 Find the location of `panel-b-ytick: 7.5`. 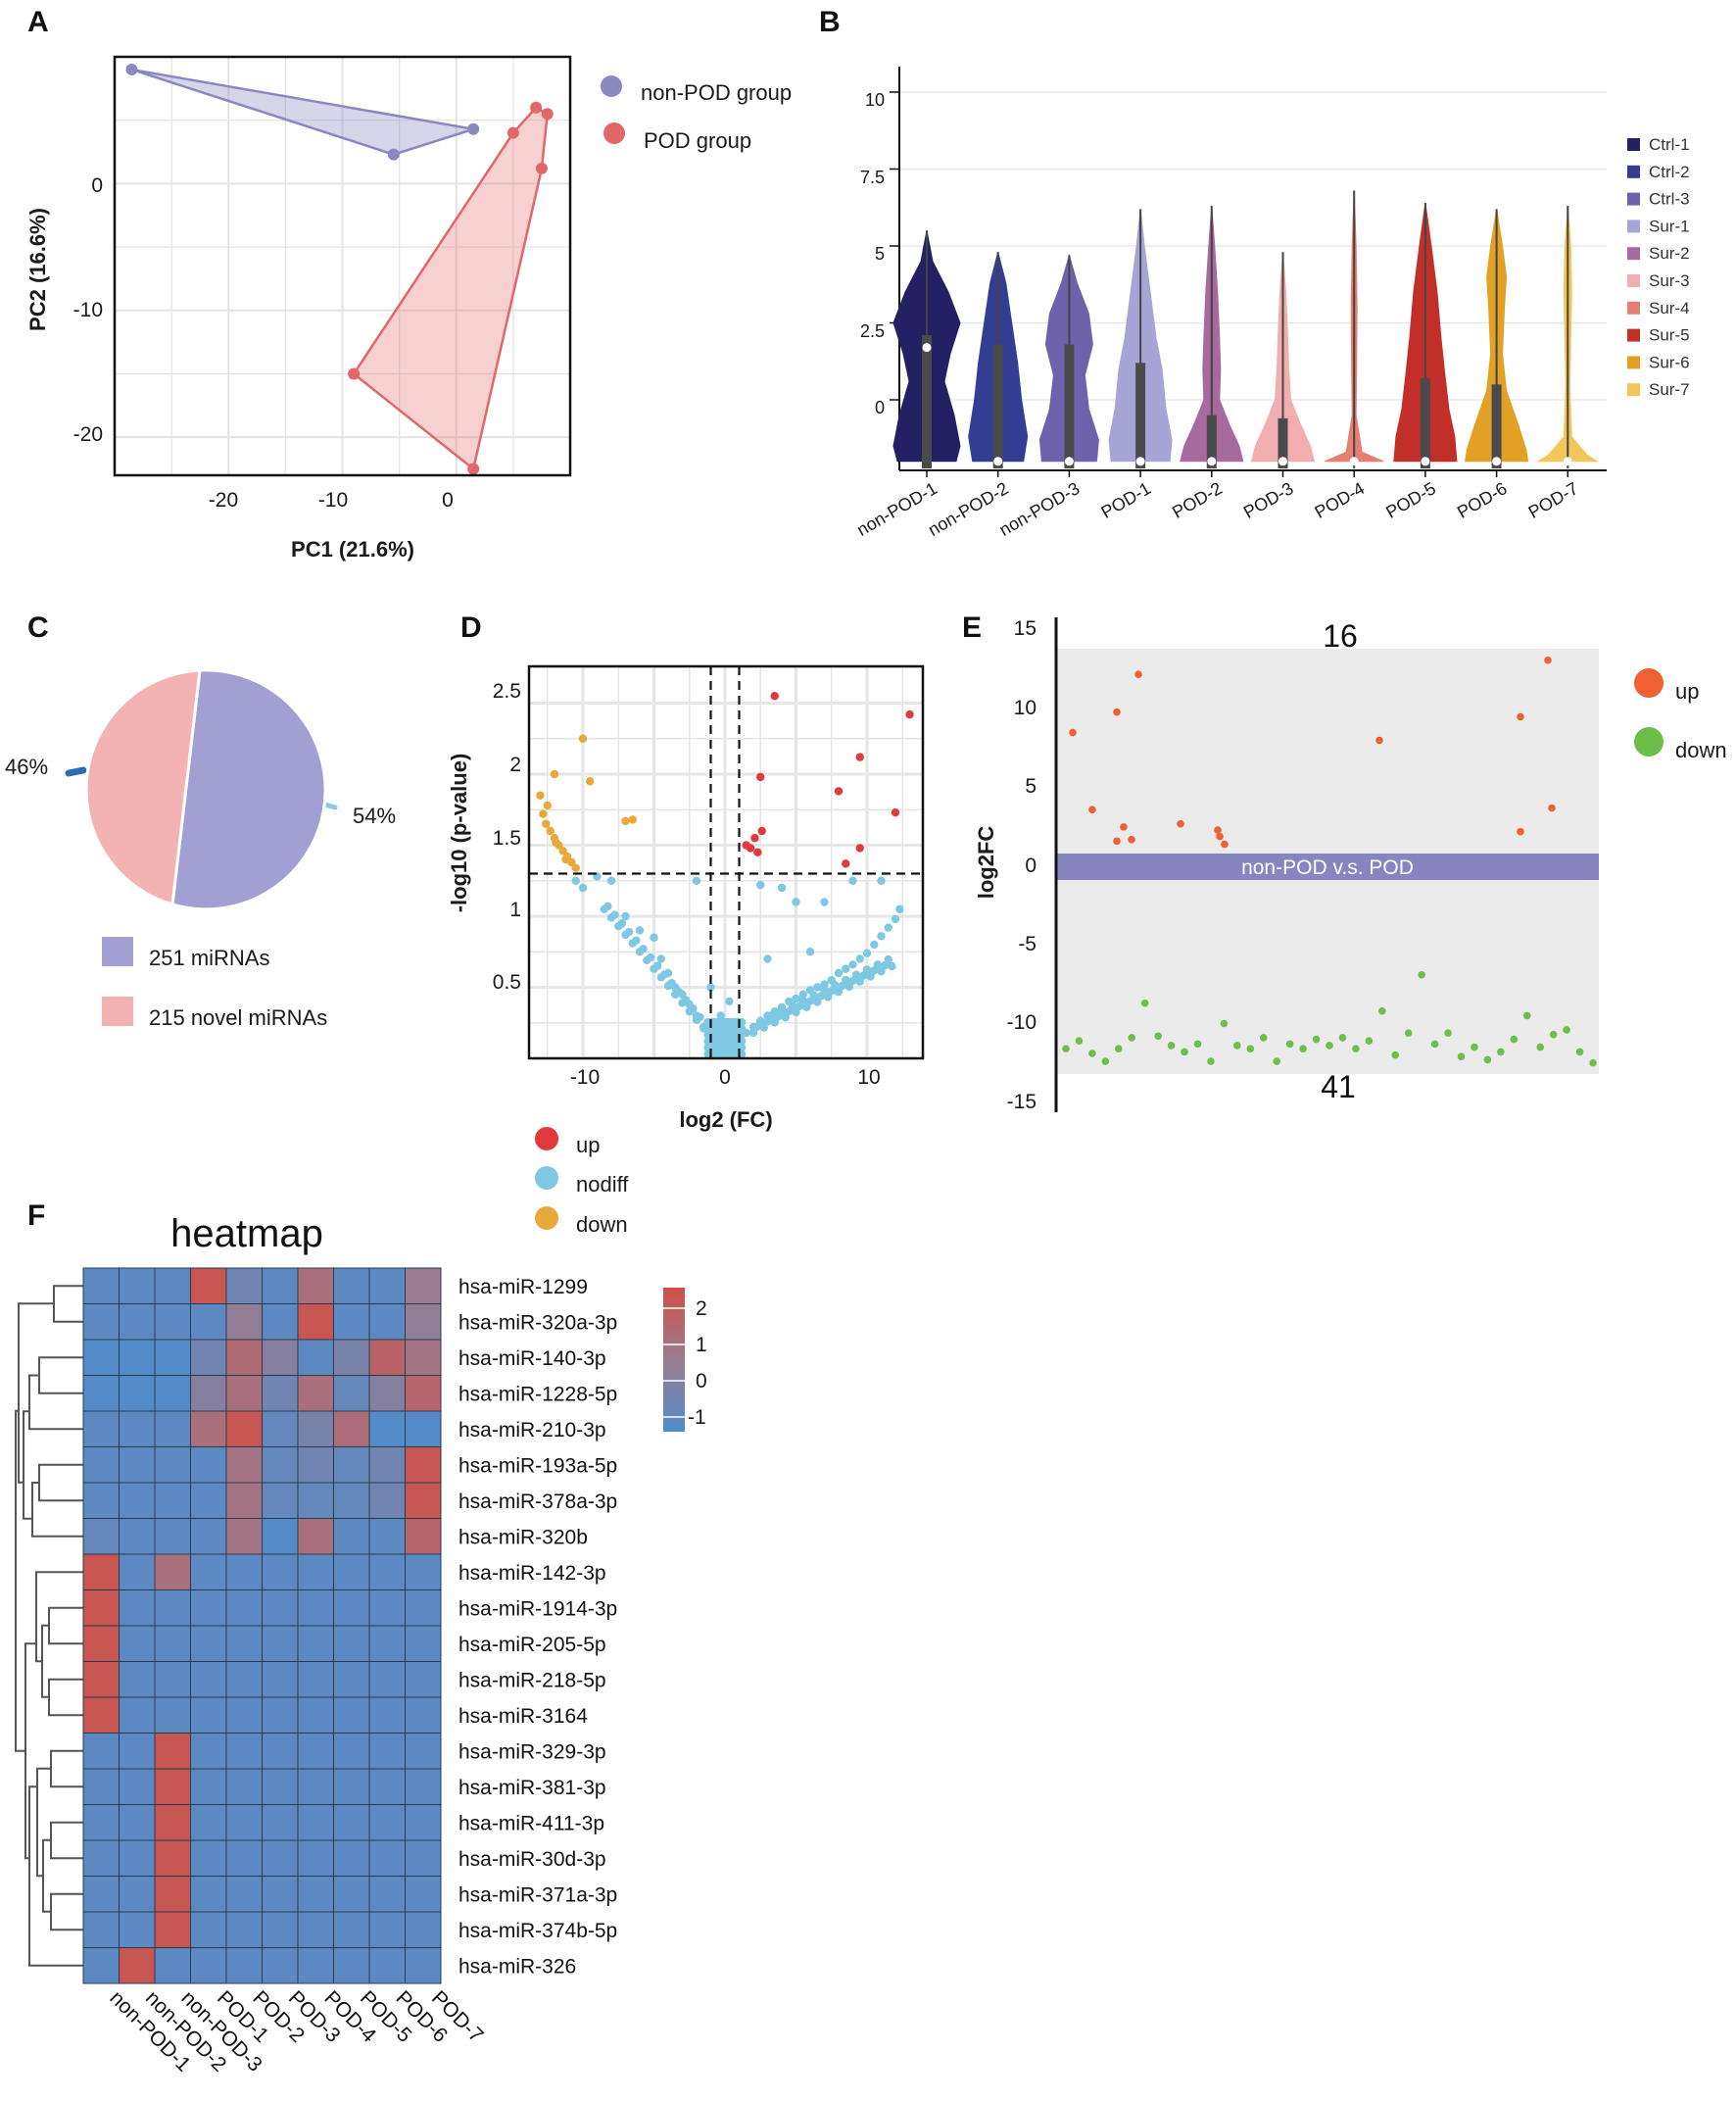

panel-b-ytick: 7.5 is located at coordinates (872, 177).